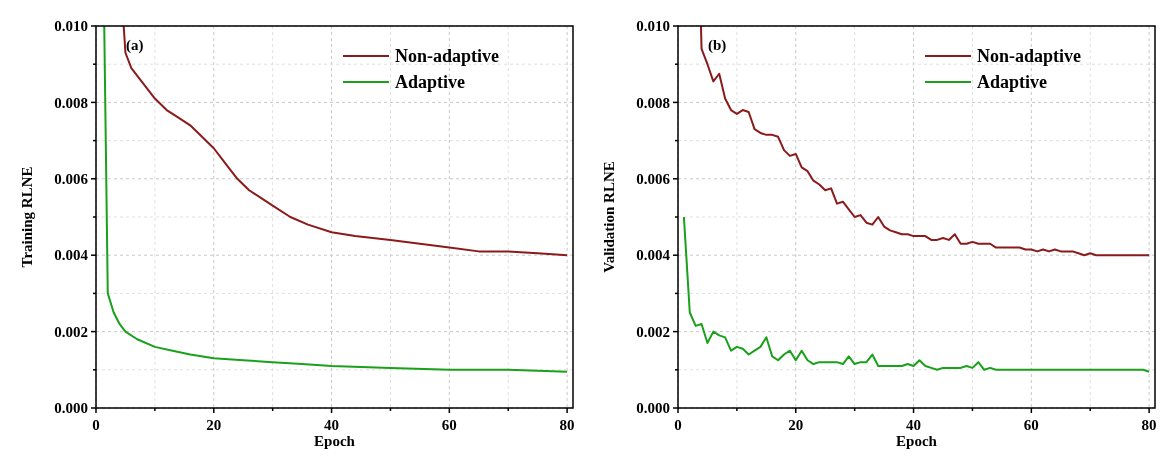 The height and width of the screenshot is (462, 1173). Describe the element at coordinates (27, 217) in the screenshot. I see `y-axis-title: Training RLNE` at that location.